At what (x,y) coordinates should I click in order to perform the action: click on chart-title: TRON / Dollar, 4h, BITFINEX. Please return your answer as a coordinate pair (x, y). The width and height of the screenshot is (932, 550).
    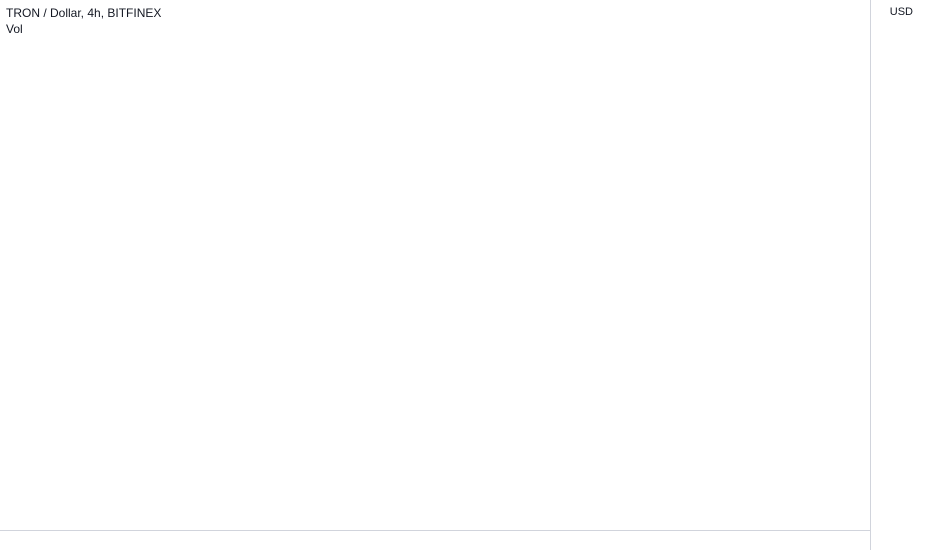
    Looking at the image, I should click on (83, 13).